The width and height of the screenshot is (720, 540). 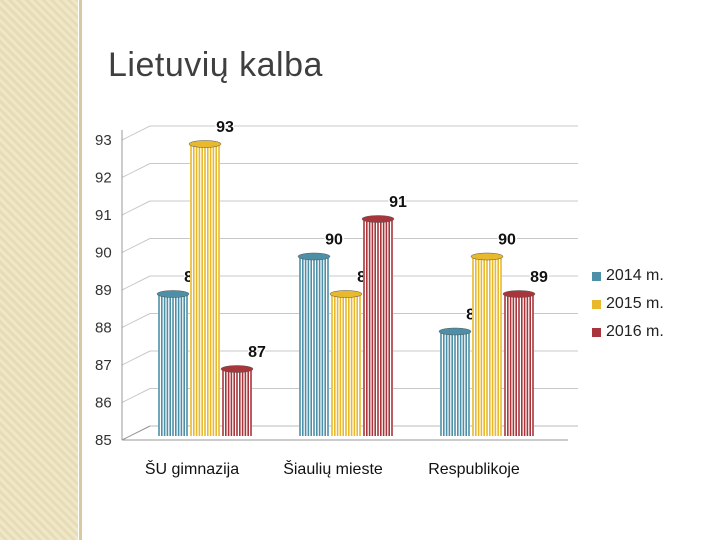 I want to click on legend: 2014 m. 2015 m. 2016 m., so click(x=628, y=304).